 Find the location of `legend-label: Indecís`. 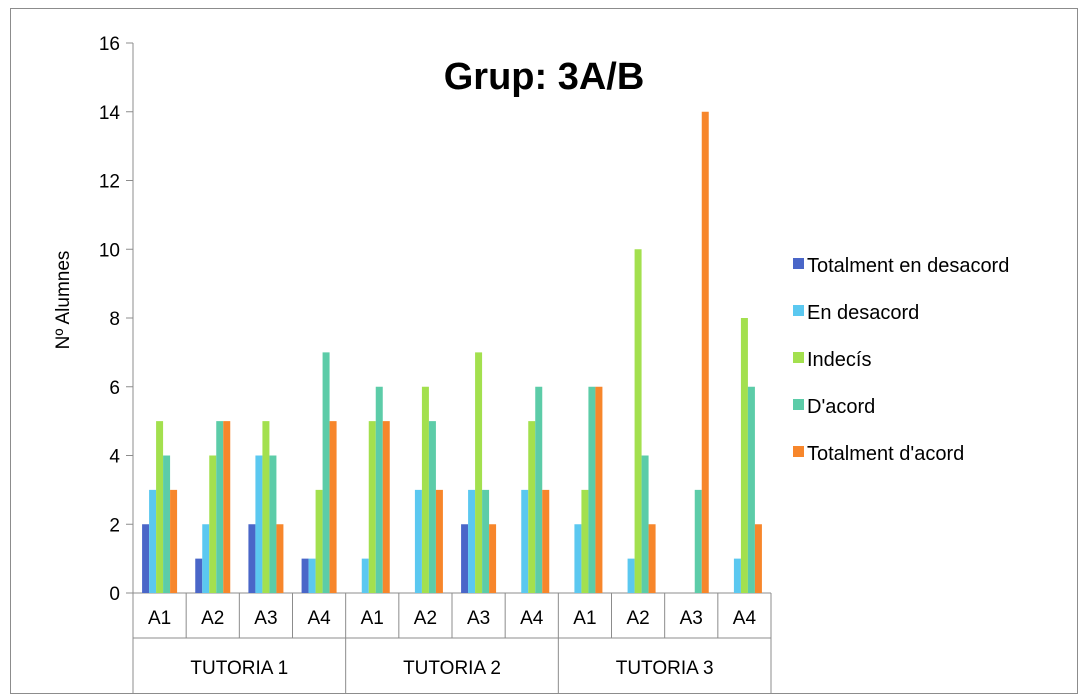

legend-label: Indecís is located at coordinates (839, 360).